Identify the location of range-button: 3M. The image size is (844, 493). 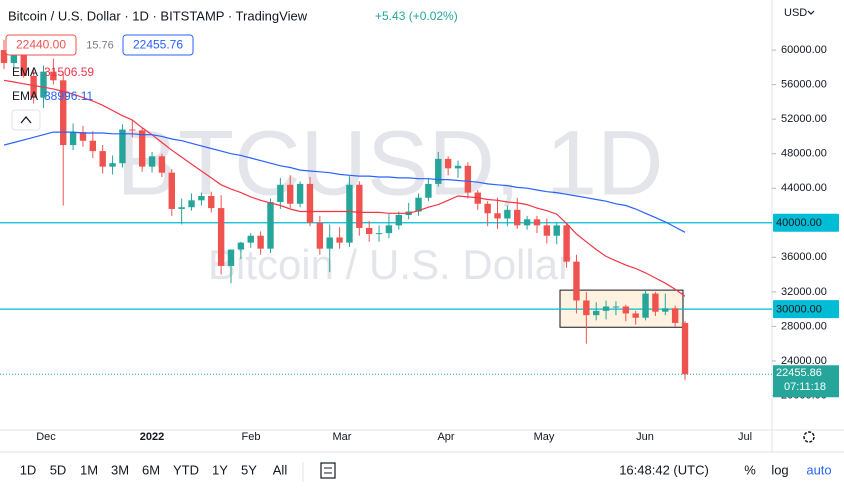
(120, 469).